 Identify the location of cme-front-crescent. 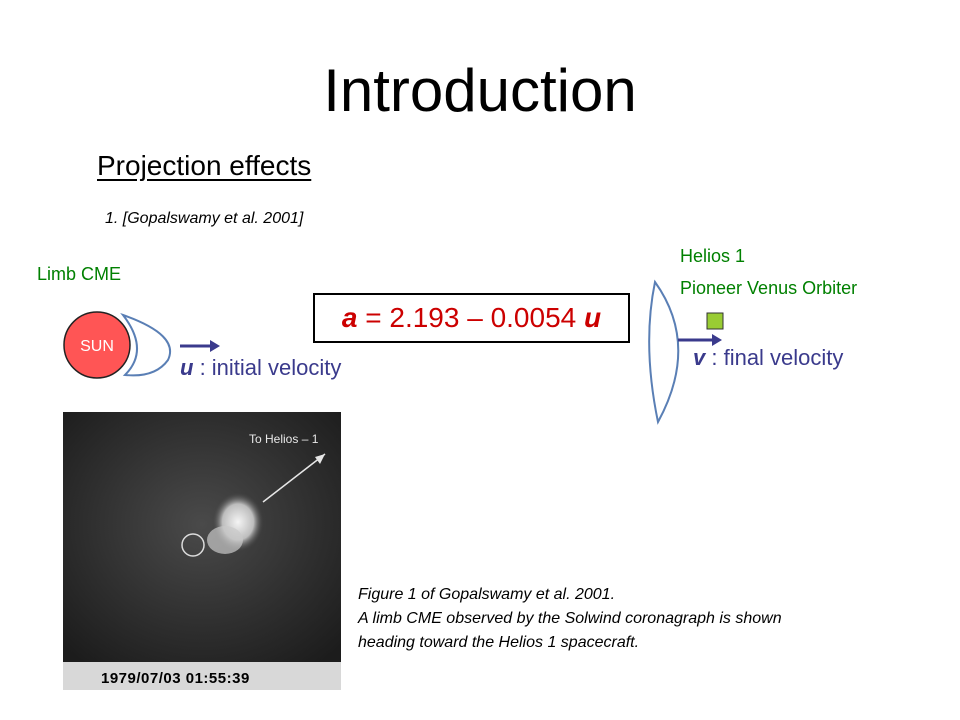
(664, 352).